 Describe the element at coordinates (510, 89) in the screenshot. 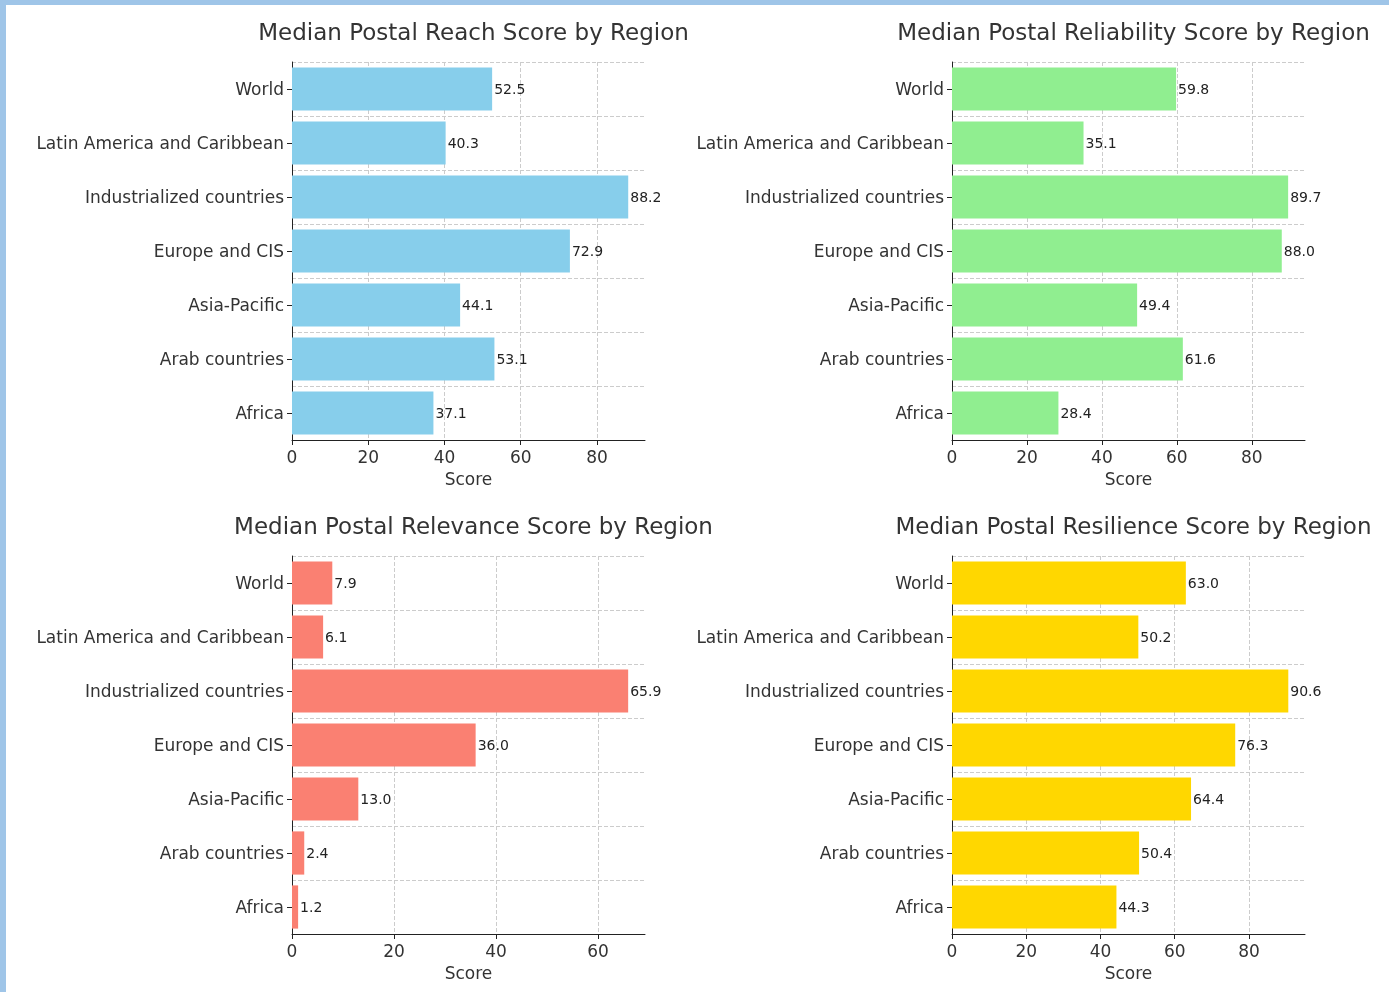

I see `data-label: 52.5` at that location.